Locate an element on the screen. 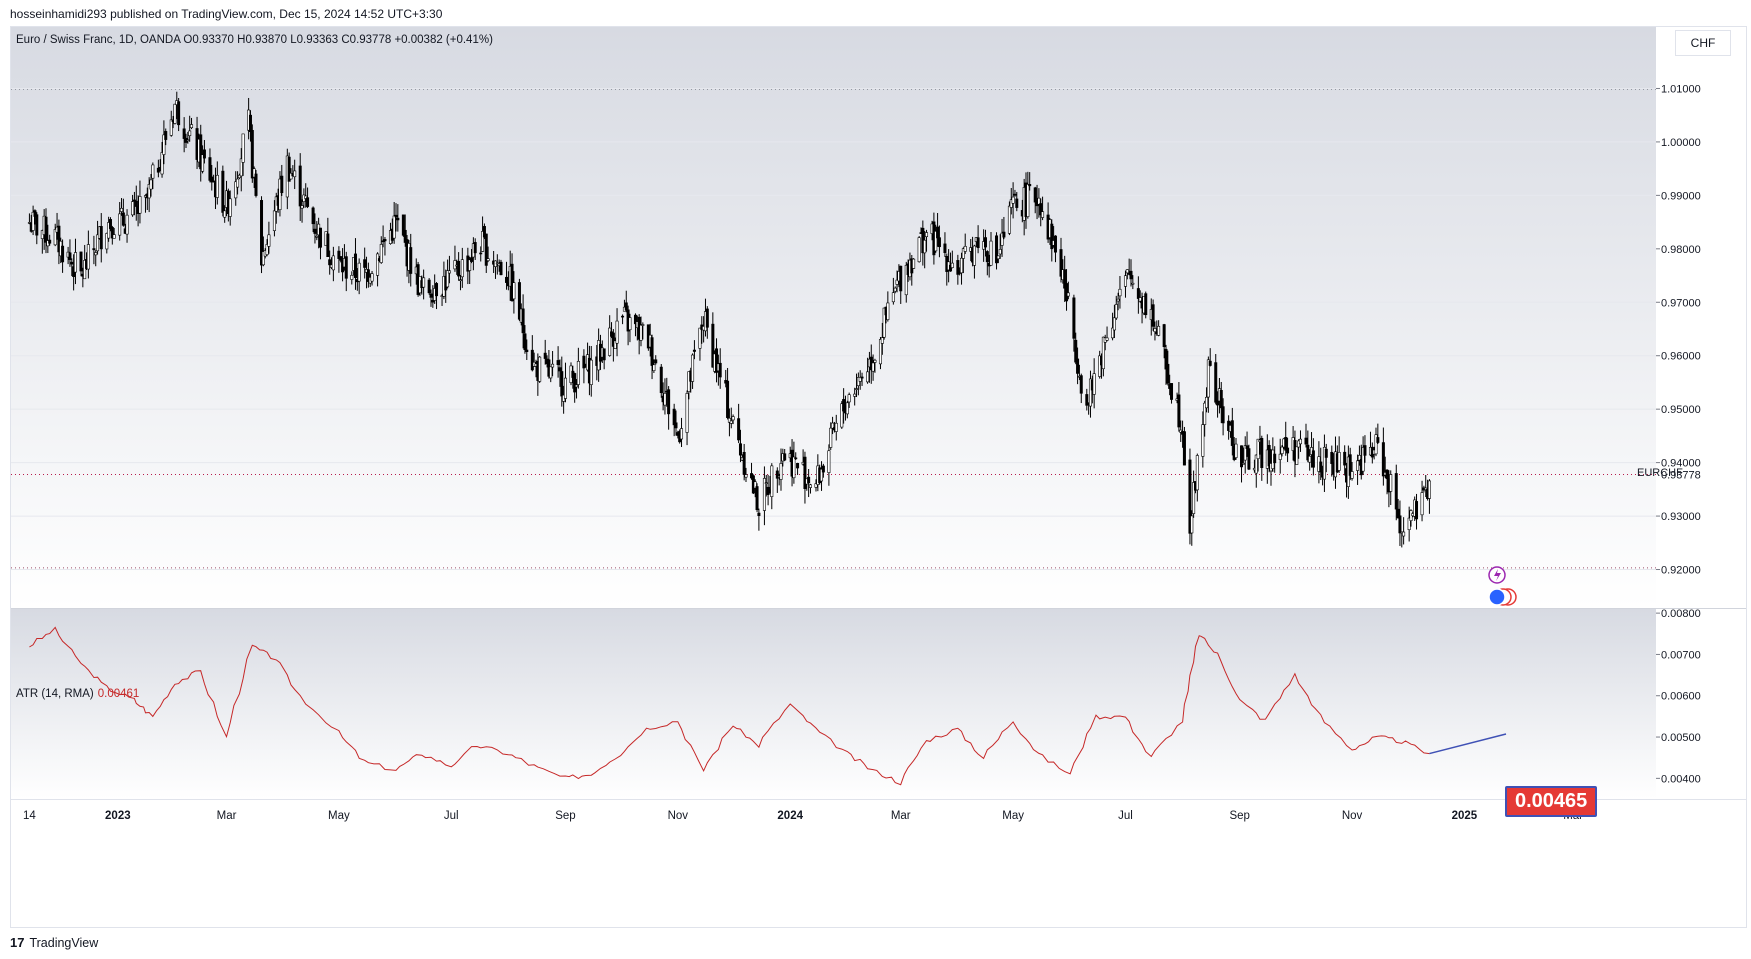 This screenshot has width=1751, height=959. atr-title: ATR (14, RMA) 0.00461 is located at coordinates (77, 694).